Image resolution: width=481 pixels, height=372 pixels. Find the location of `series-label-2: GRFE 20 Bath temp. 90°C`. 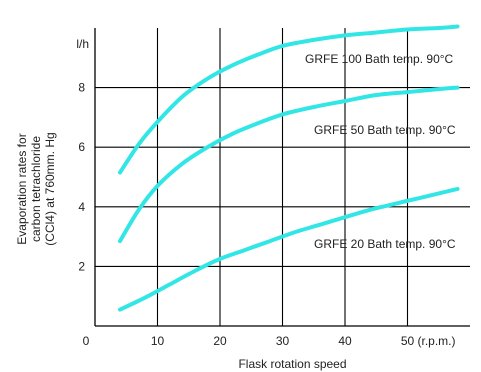

series-label-2: GRFE 20 Bath temp. 90°C is located at coordinates (385, 244).